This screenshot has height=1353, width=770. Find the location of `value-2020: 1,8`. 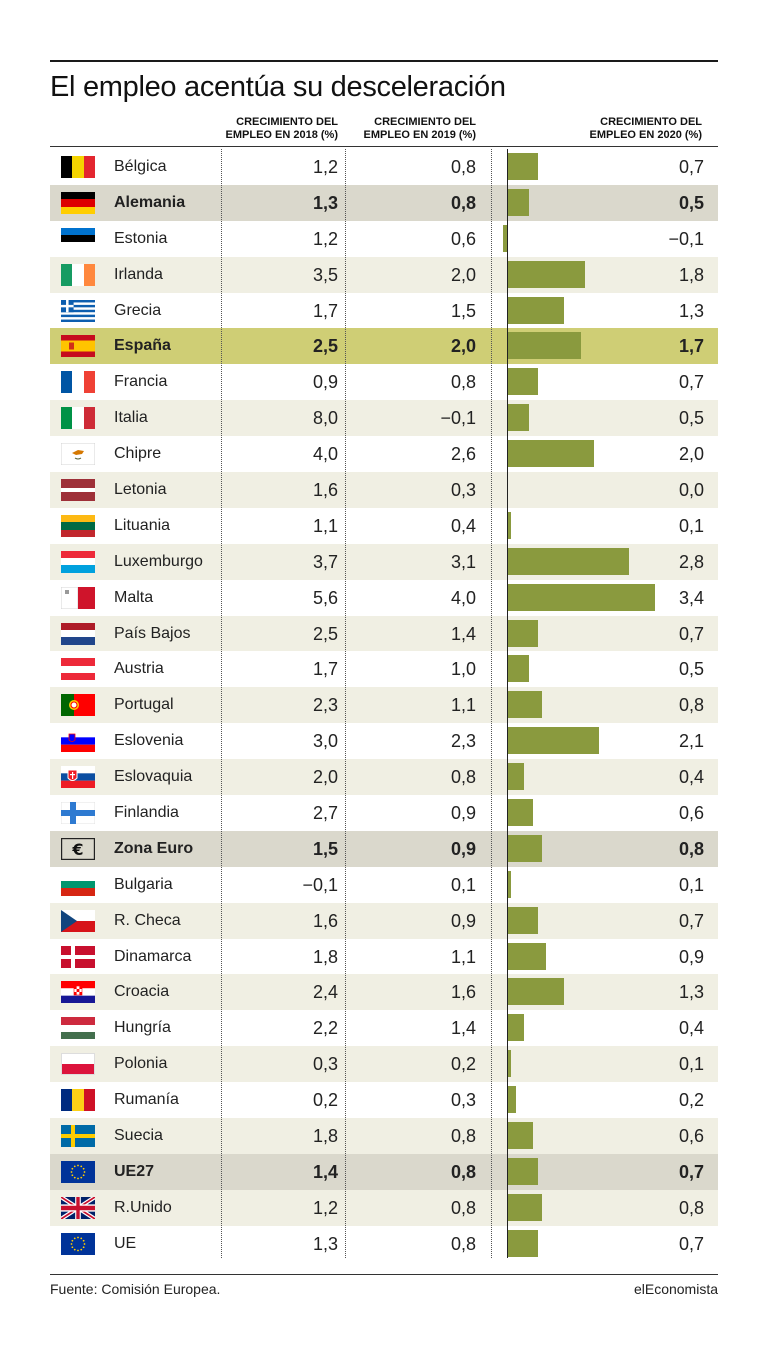

value-2020: 1,8 is located at coordinates (691, 274).